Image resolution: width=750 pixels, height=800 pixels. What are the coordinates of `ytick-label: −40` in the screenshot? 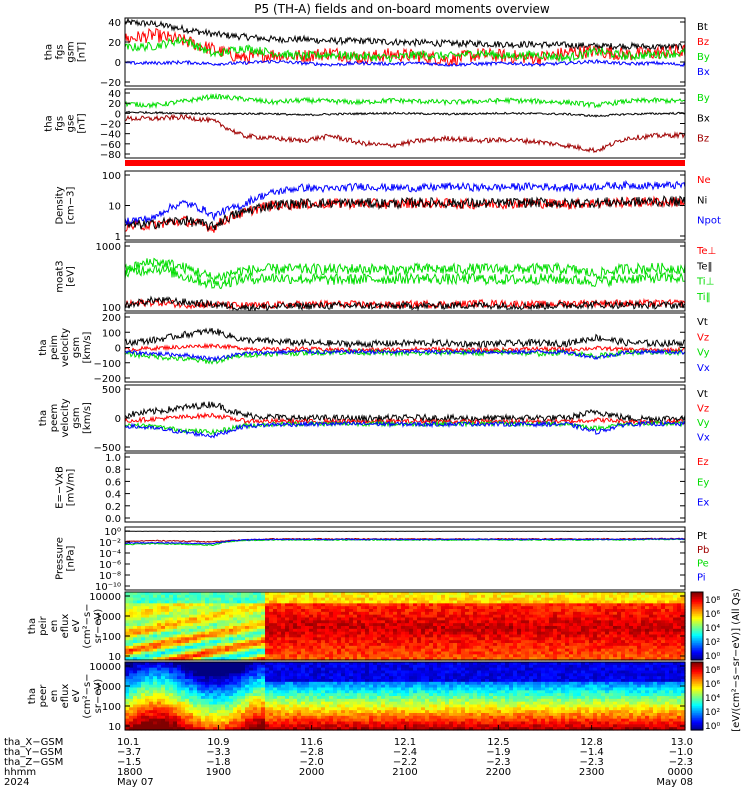 It's located at (110, 135).